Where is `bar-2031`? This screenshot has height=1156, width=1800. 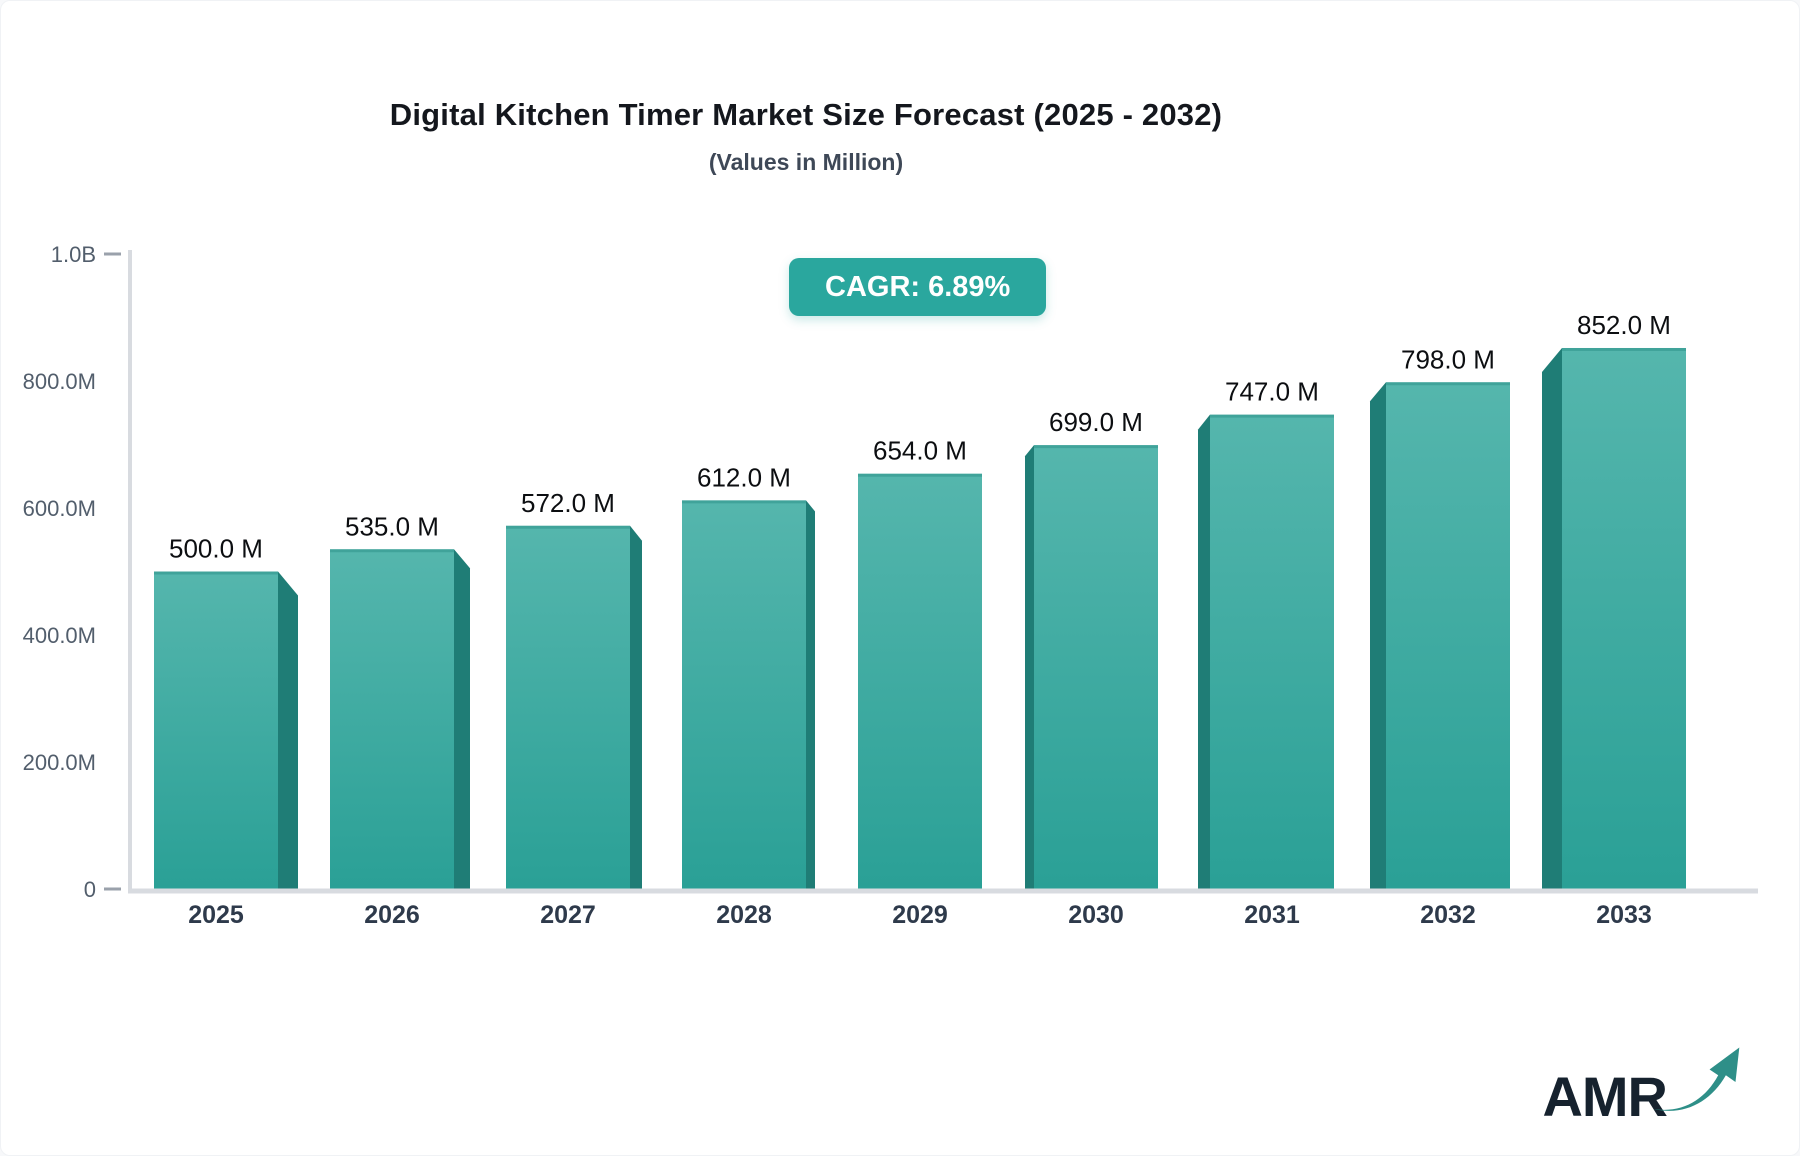 bar-2031 is located at coordinates (1266, 651).